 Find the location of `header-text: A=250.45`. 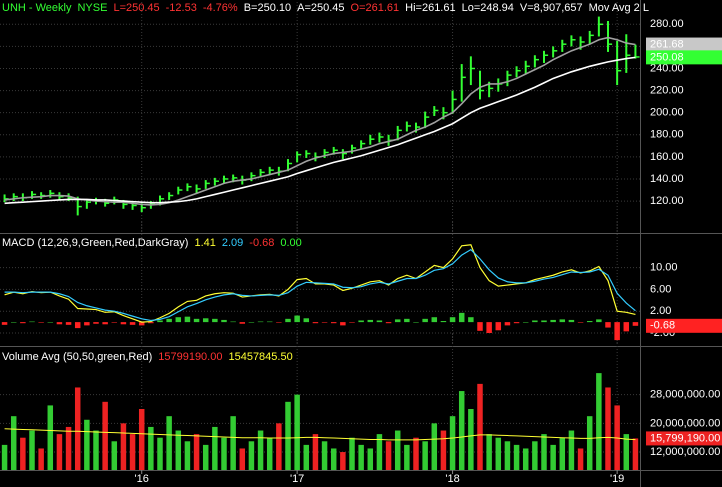

header-text: A=250.45 is located at coordinates (320, 8).